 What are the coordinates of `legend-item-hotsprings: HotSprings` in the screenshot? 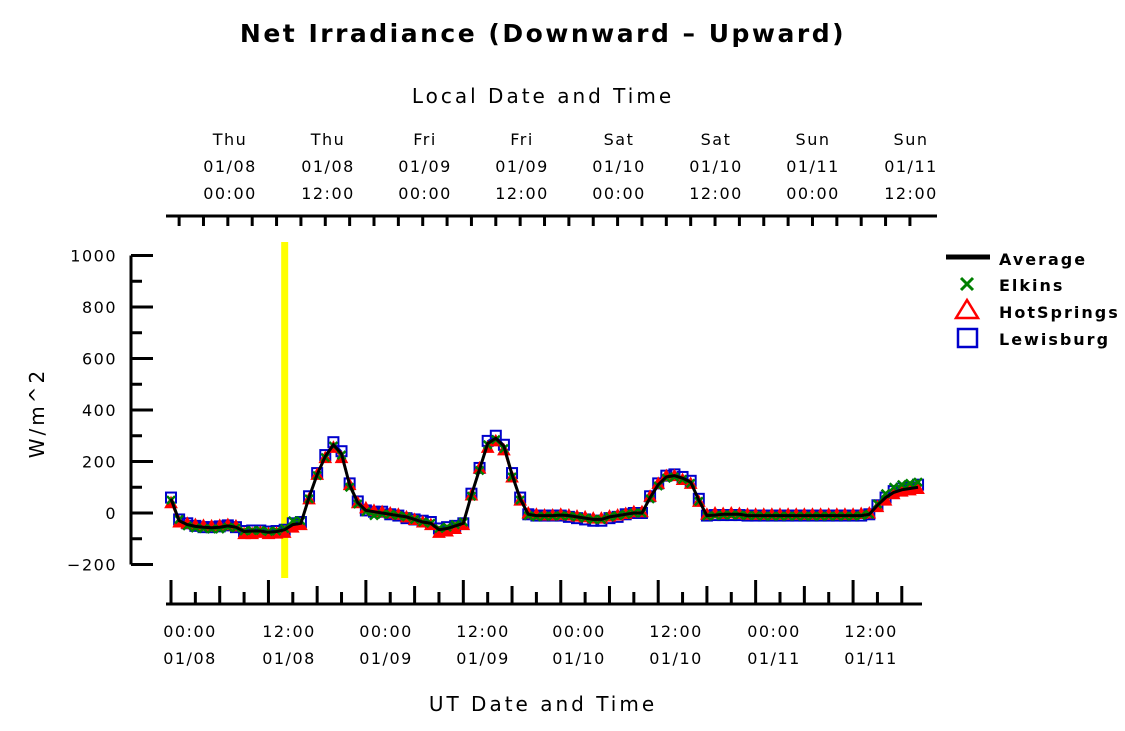 It's located at (1036, 309).